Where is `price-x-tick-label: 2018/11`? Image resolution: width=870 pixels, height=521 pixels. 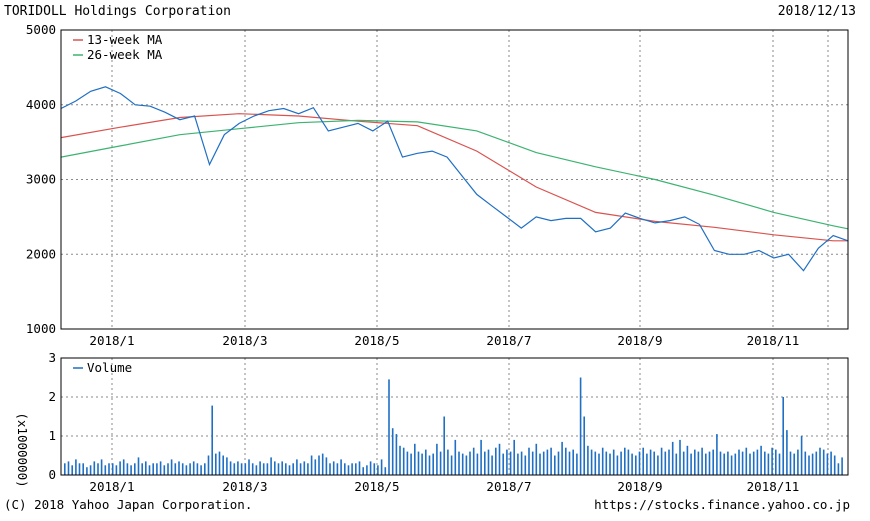
price-x-tick-label: 2018/11 is located at coordinates (773, 340).